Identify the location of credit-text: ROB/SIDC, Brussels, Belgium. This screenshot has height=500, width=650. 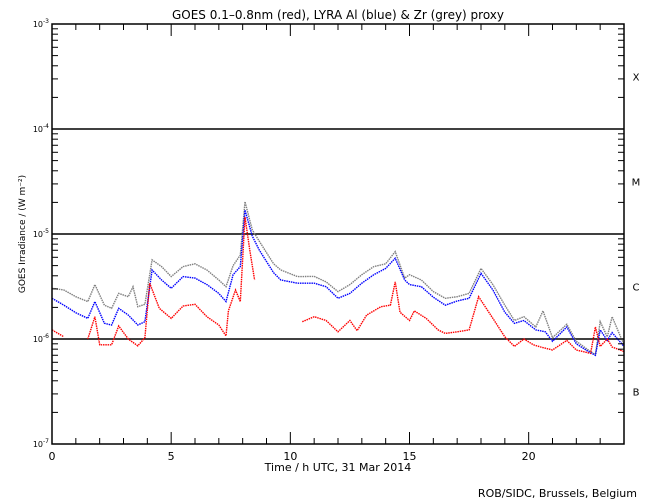
(557, 493).